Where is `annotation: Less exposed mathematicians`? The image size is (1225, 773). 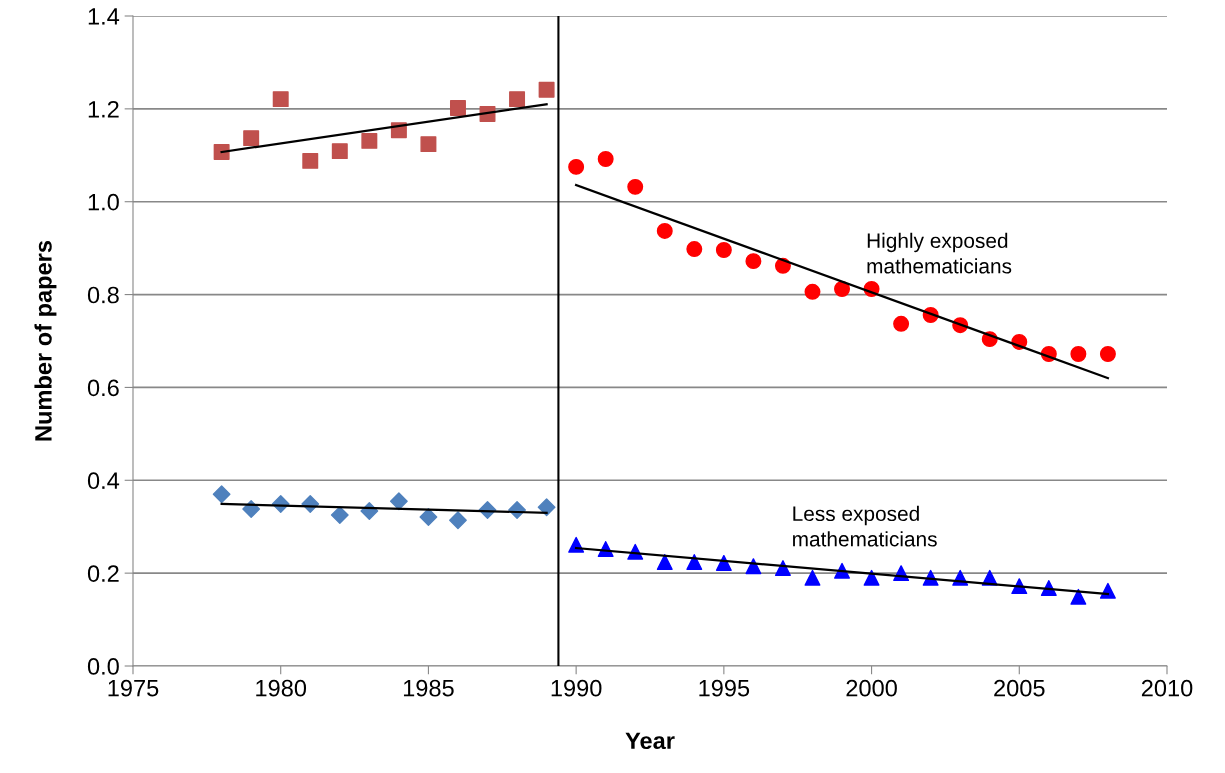
annotation: Less exposed mathematicians is located at coordinates (865, 526).